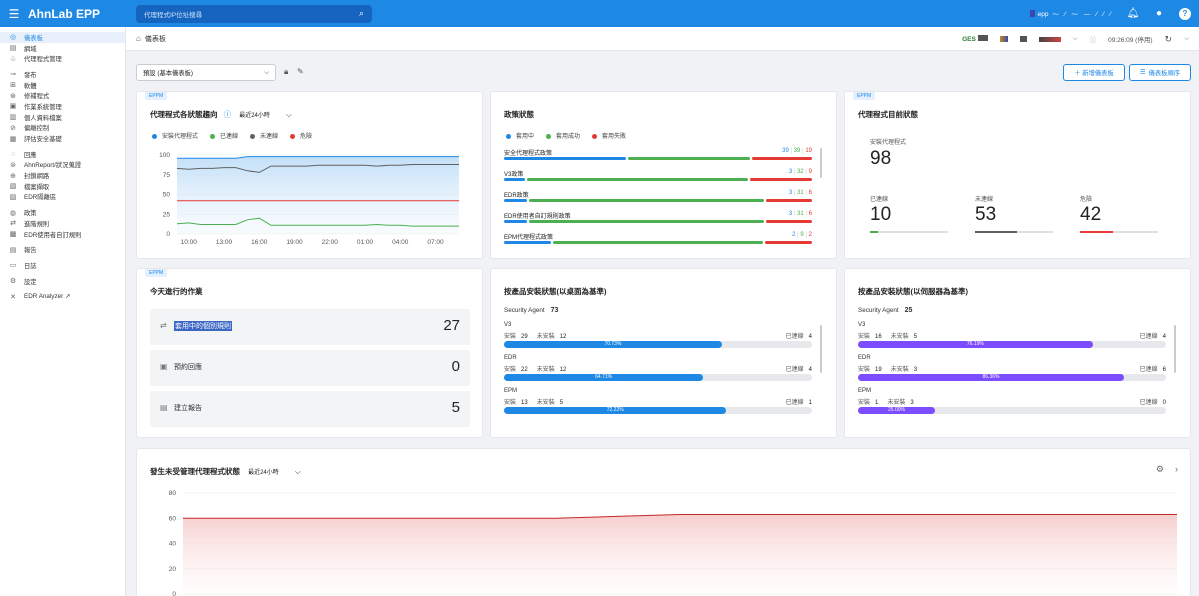  Describe the element at coordinates (301, 135) in the screenshot. I see `legend-item: 危險` at that location.